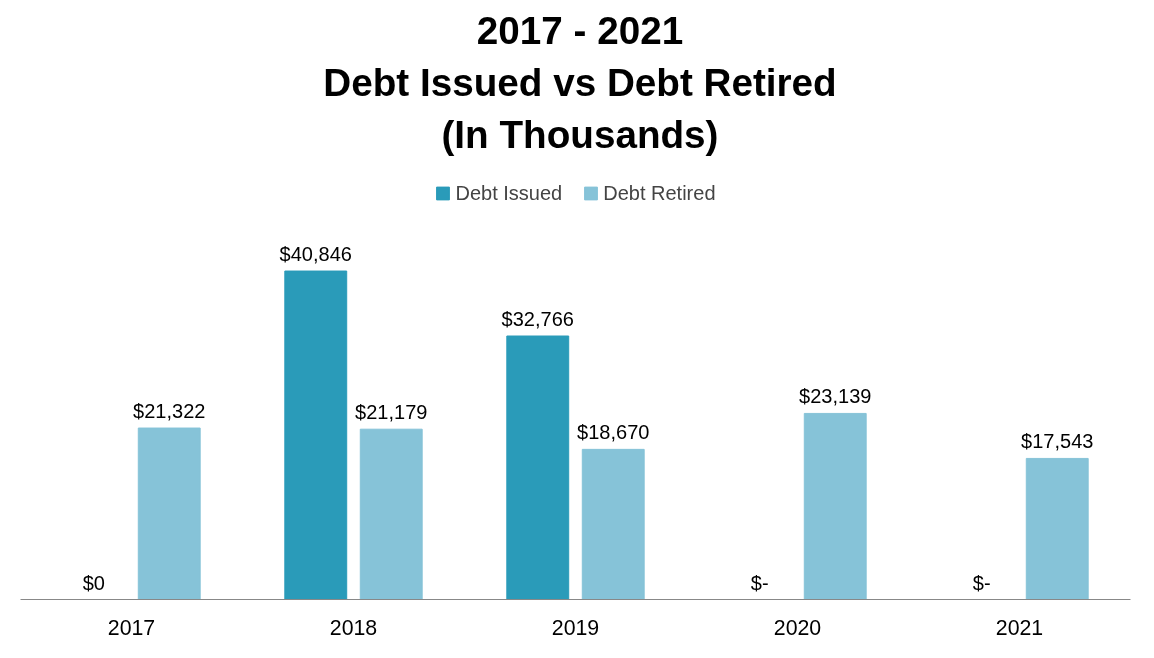  Describe the element at coordinates (169, 410) in the screenshot. I see `data-label: $21,322` at that location.